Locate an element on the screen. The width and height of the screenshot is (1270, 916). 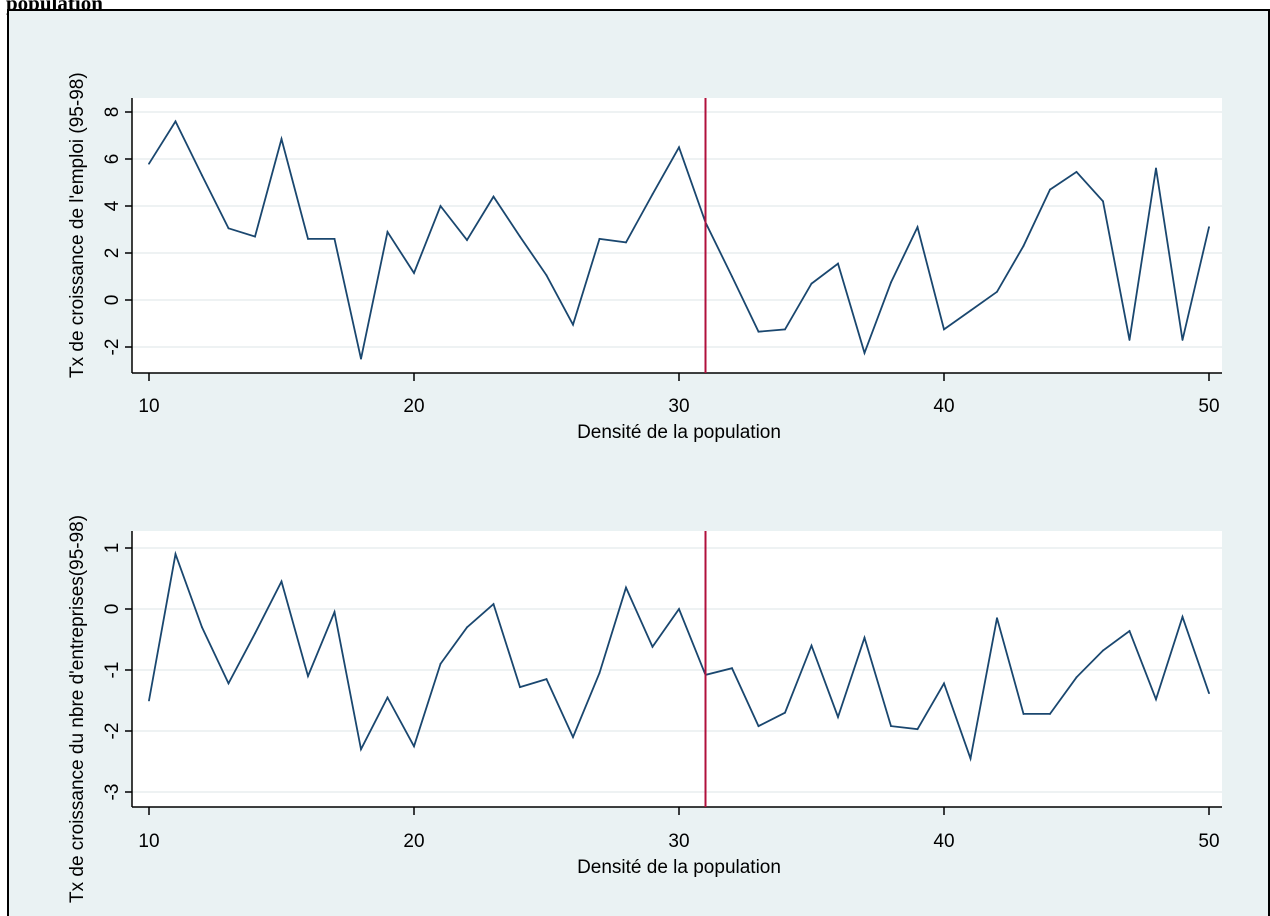
y-tick-label: 6 is located at coordinates (112, 159).